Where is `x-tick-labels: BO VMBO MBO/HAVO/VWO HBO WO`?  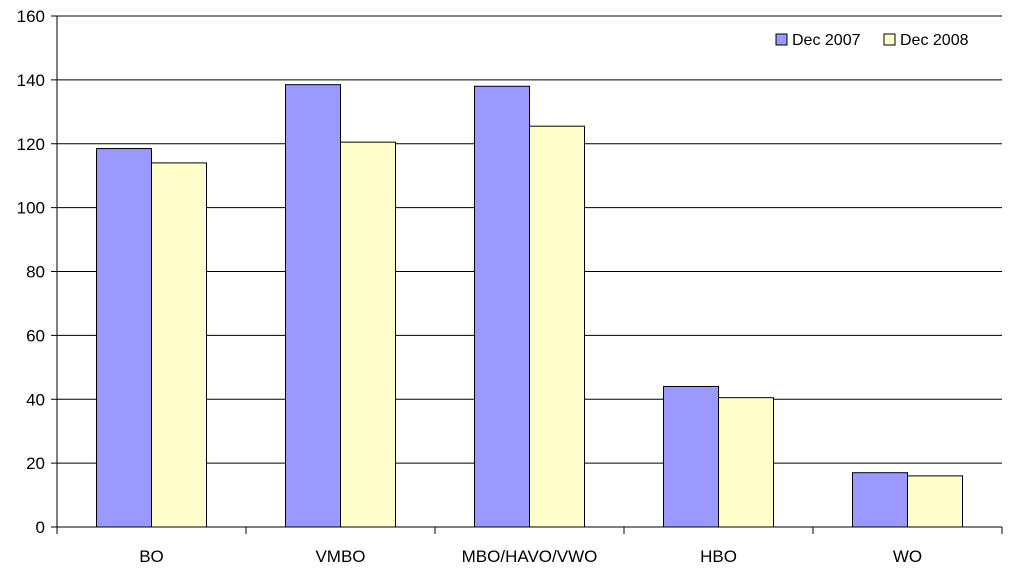 x-tick-labels: BO VMBO MBO/HAVO/VWO HBO WO is located at coordinates (530, 556).